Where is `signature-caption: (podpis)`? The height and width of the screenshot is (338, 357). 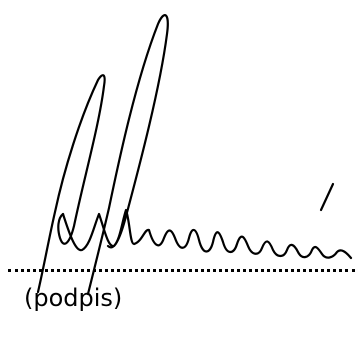
signature-caption: (podpis) is located at coordinates (73, 298).